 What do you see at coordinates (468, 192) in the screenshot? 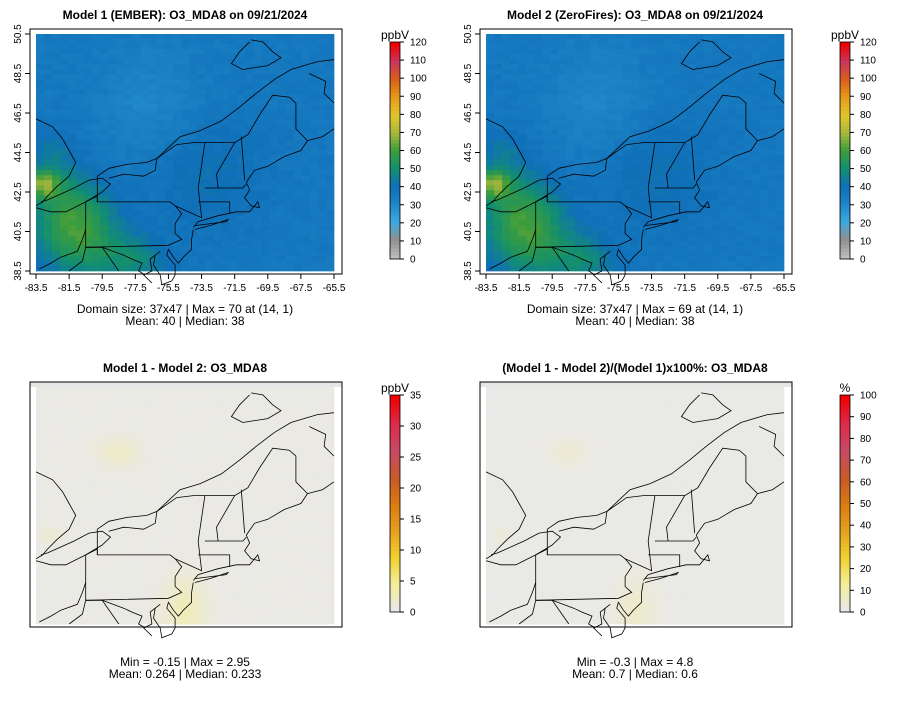
I see `y-tick-label: 42.5` at bounding box center [468, 192].